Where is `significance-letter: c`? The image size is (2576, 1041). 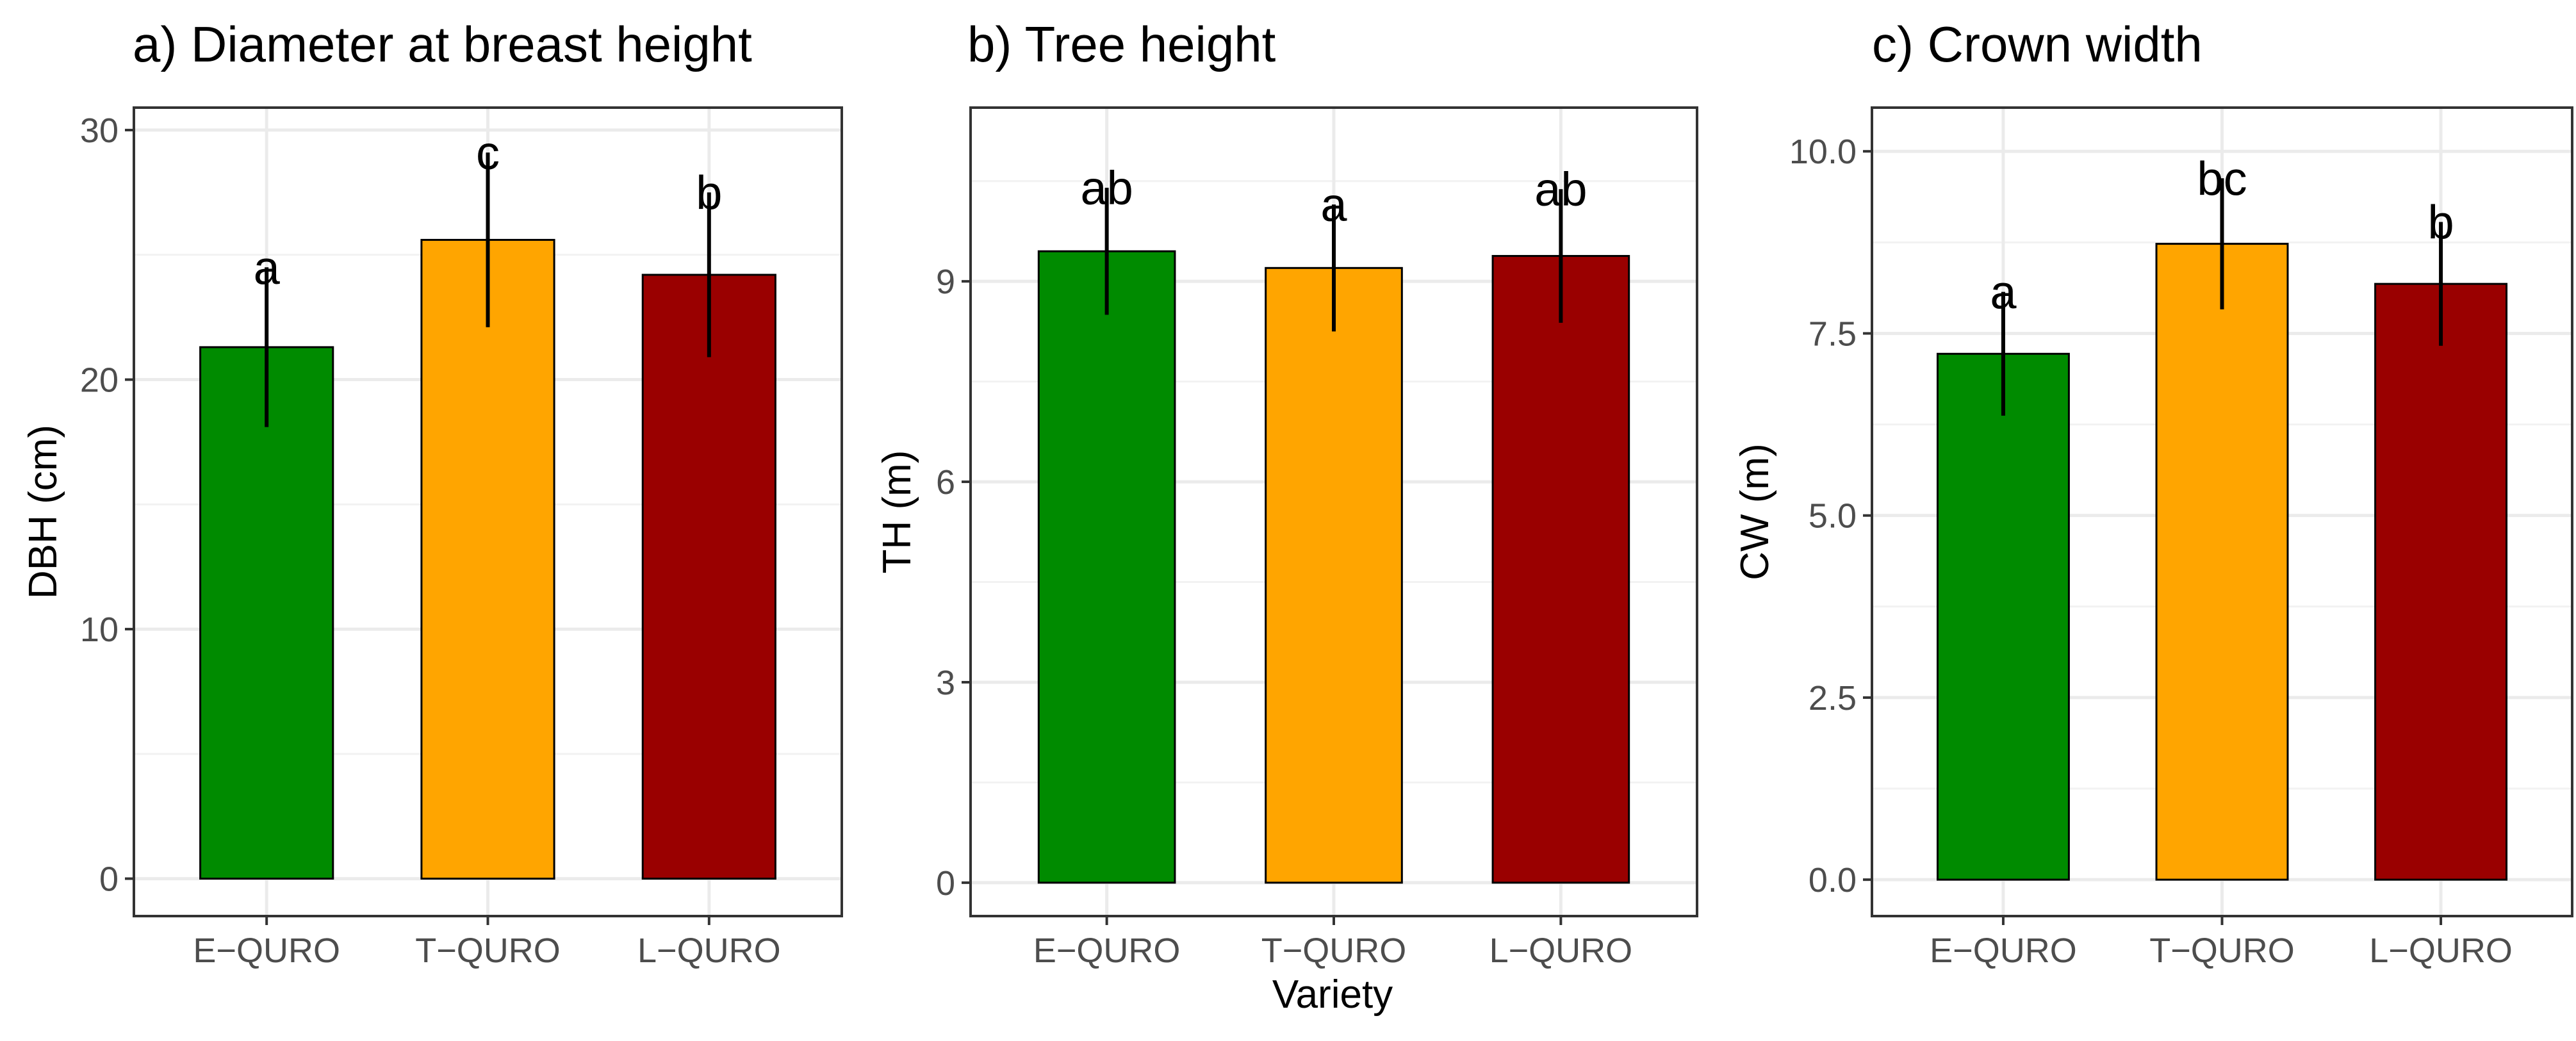 significance-letter: c is located at coordinates (488, 152).